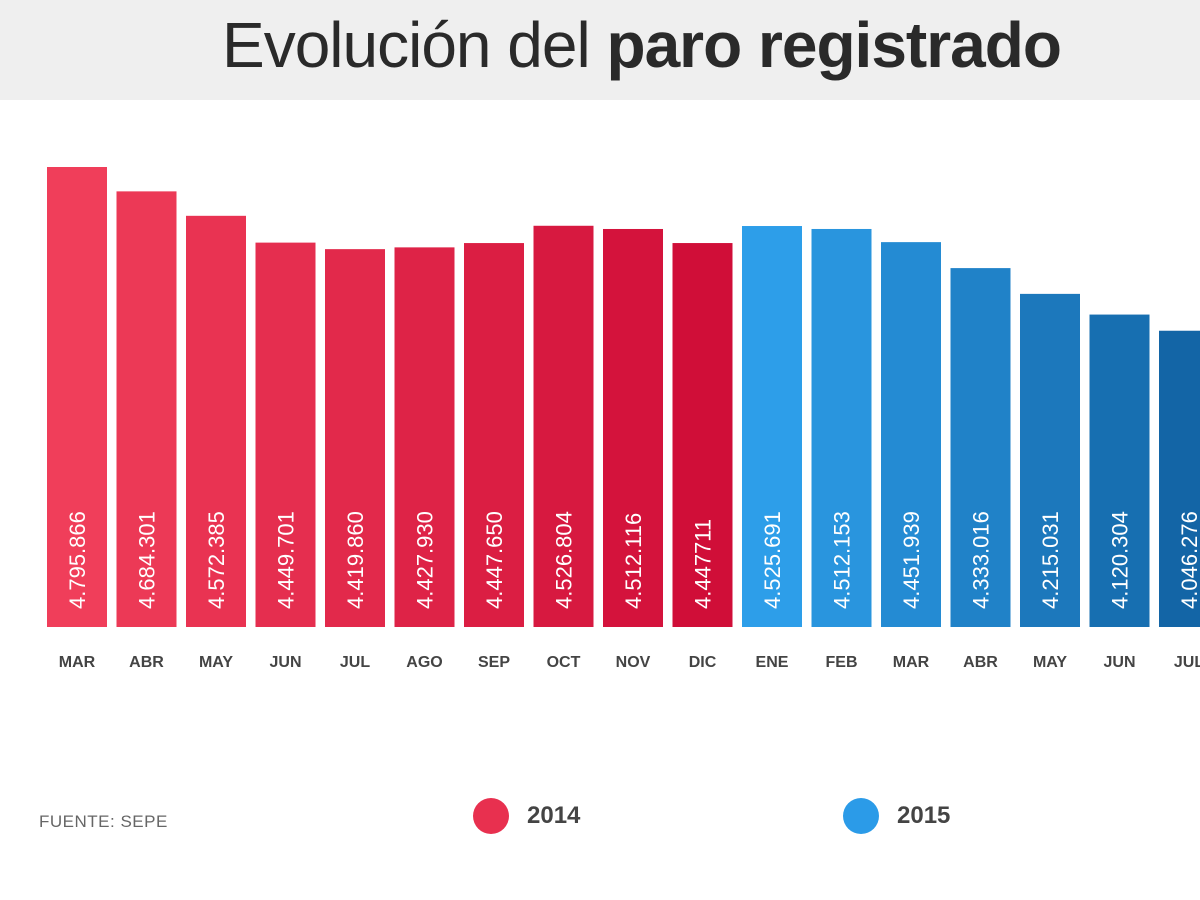 The image size is (1200, 900). Describe the element at coordinates (861, 816) in the screenshot. I see `legend-dot-2015` at that location.